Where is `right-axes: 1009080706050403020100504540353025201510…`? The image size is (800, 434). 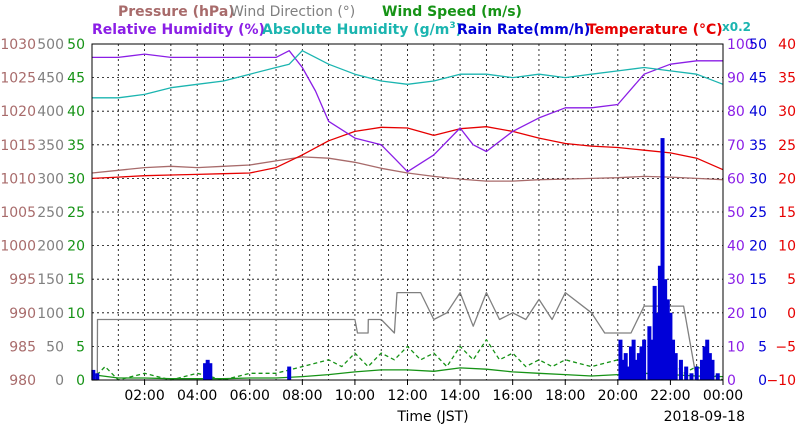
right-axes: 1009080706050403020100504540353025201510… is located at coordinates (761, 213).